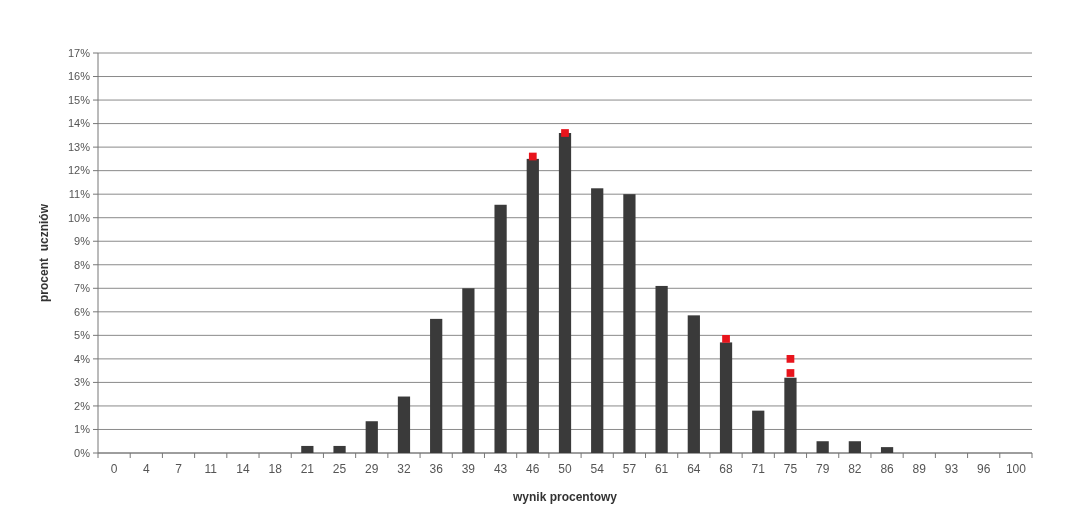 The width and height of the screenshot is (1070, 521). What do you see at coordinates (790, 469) in the screenshot?
I see `x-tick-label: 75` at bounding box center [790, 469].